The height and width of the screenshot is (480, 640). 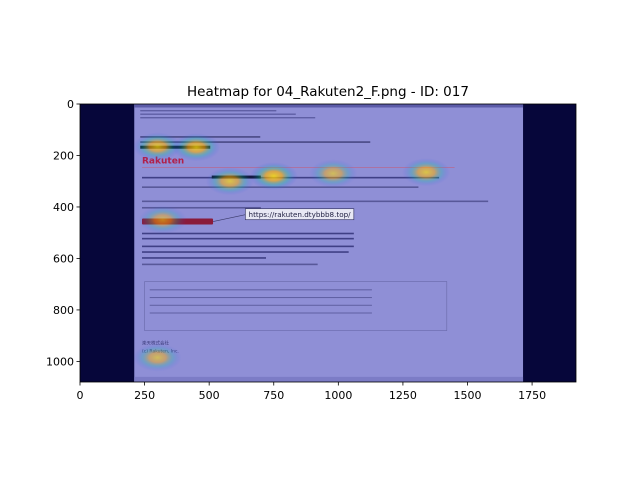 What do you see at coordinates (60, 361) in the screenshot?
I see `y-tick-label: 1000` at bounding box center [60, 361].